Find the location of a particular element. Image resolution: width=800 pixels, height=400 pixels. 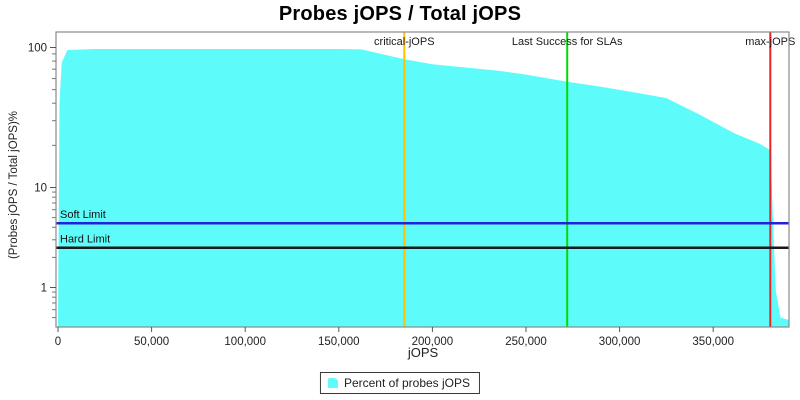

x-tick-label: 50,000 is located at coordinates (151, 342).